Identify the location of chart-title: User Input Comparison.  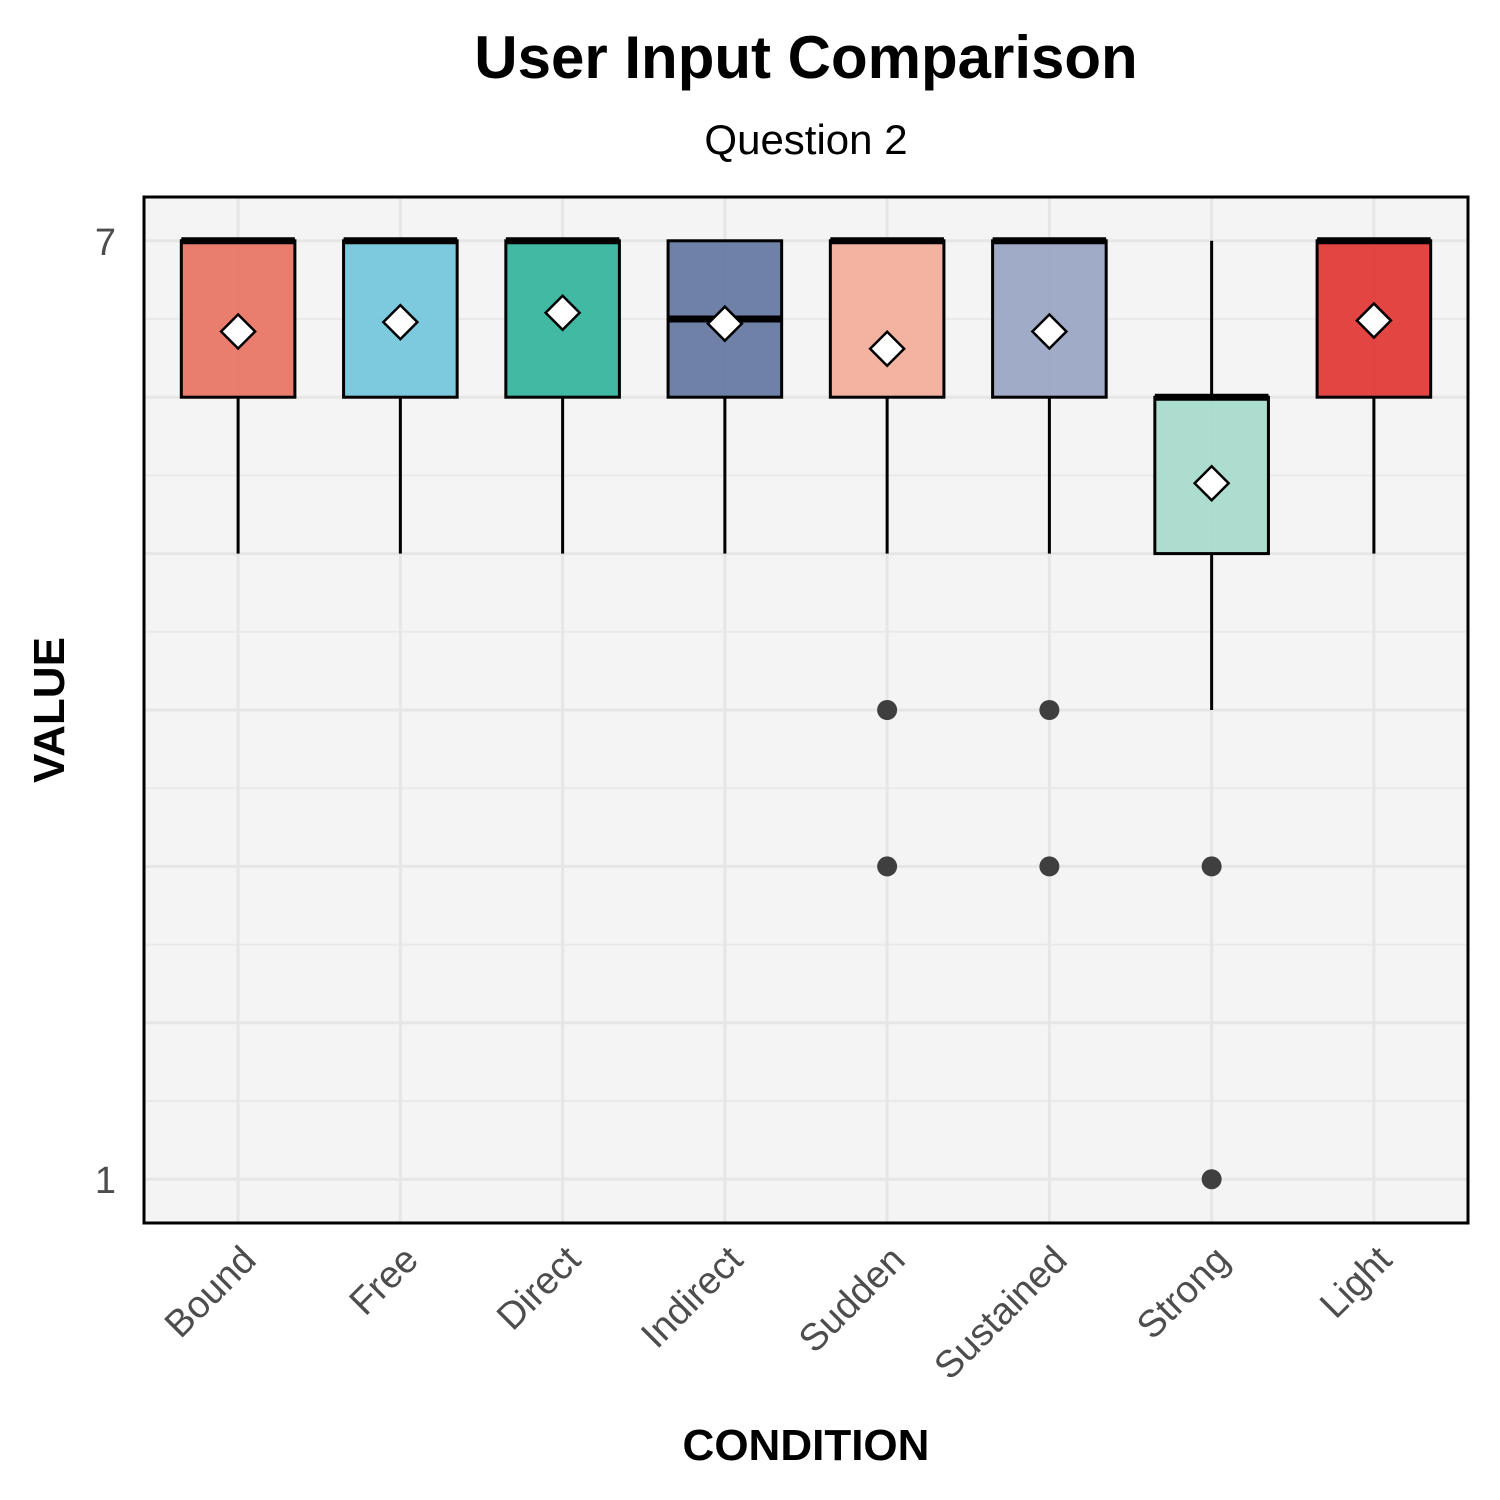
(805, 57).